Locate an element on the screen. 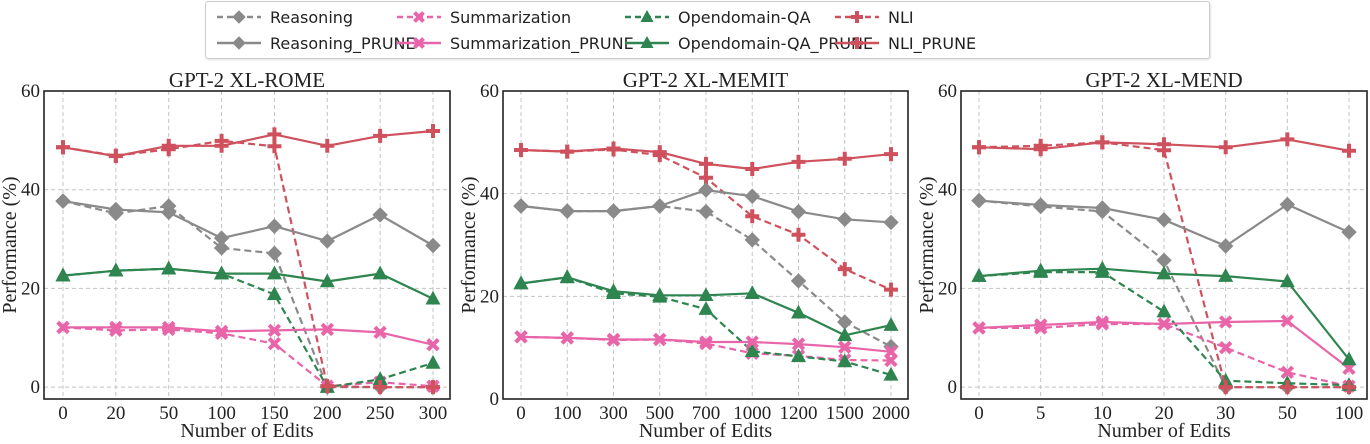 The width and height of the screenshot is (1370, 444). legend-item-opendomain-qa: Opendomain-QA is located at coordinates (717, 17).